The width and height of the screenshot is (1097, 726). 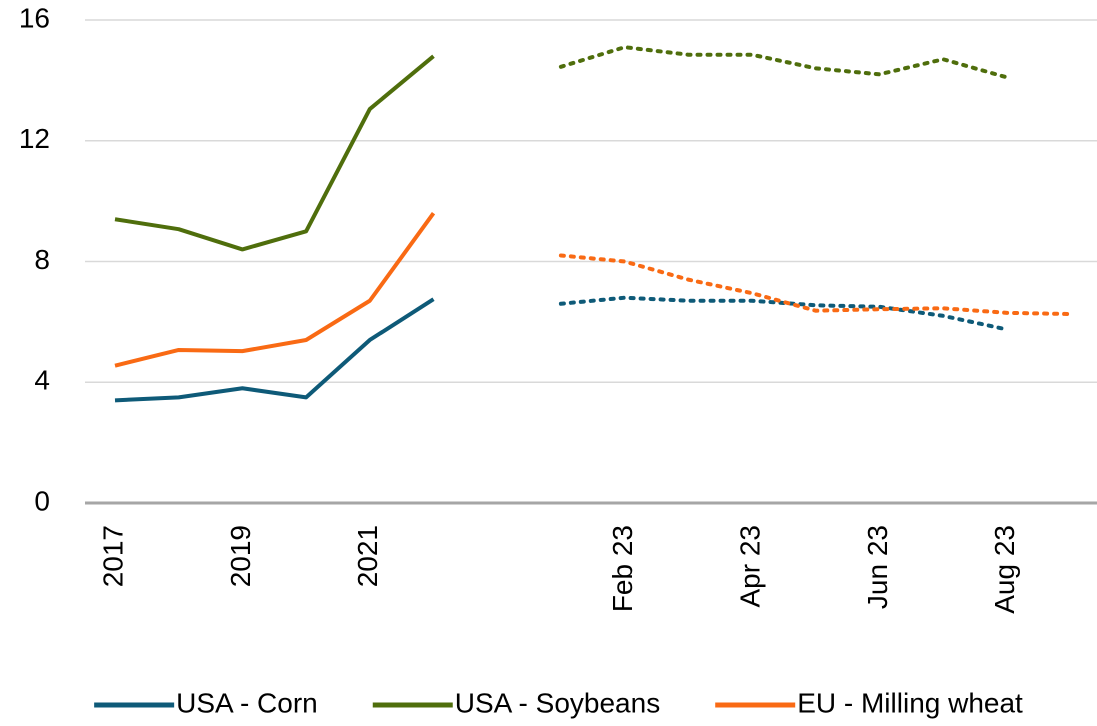 I want to click on x-tick-label: 2021, so click(x=367, y=556).